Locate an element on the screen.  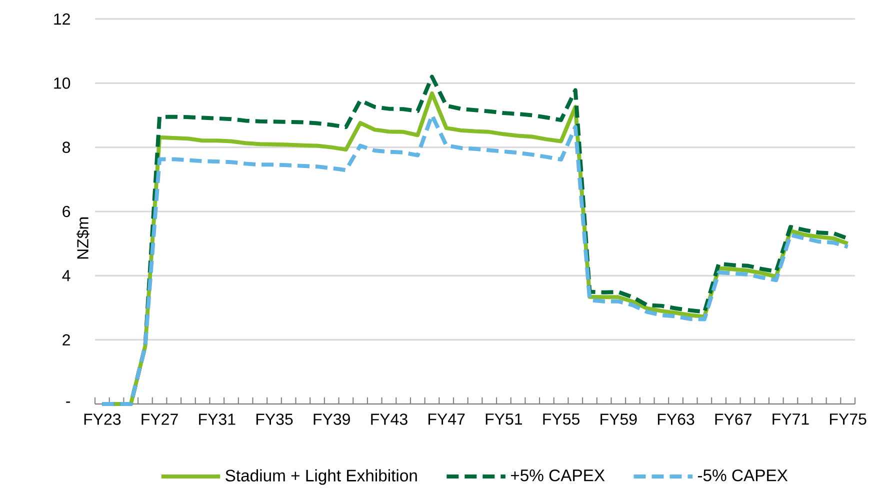
y-tick-label: 10 is located at coordinates (62, 83).